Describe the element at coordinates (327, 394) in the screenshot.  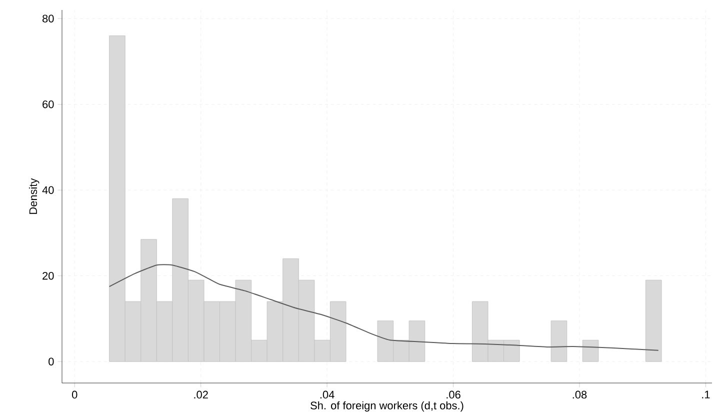
I see `x-tick-label: .04` at that location.